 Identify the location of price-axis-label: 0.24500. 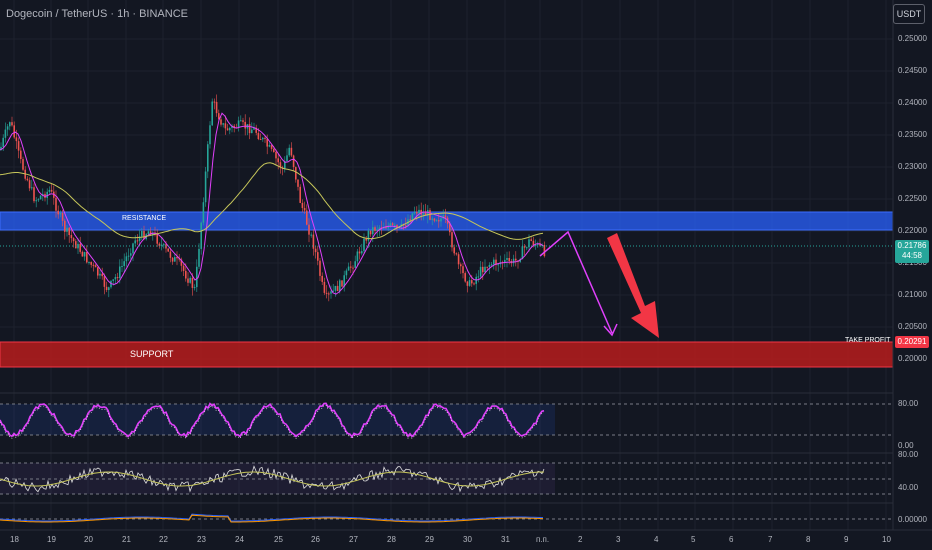
(912, 70).